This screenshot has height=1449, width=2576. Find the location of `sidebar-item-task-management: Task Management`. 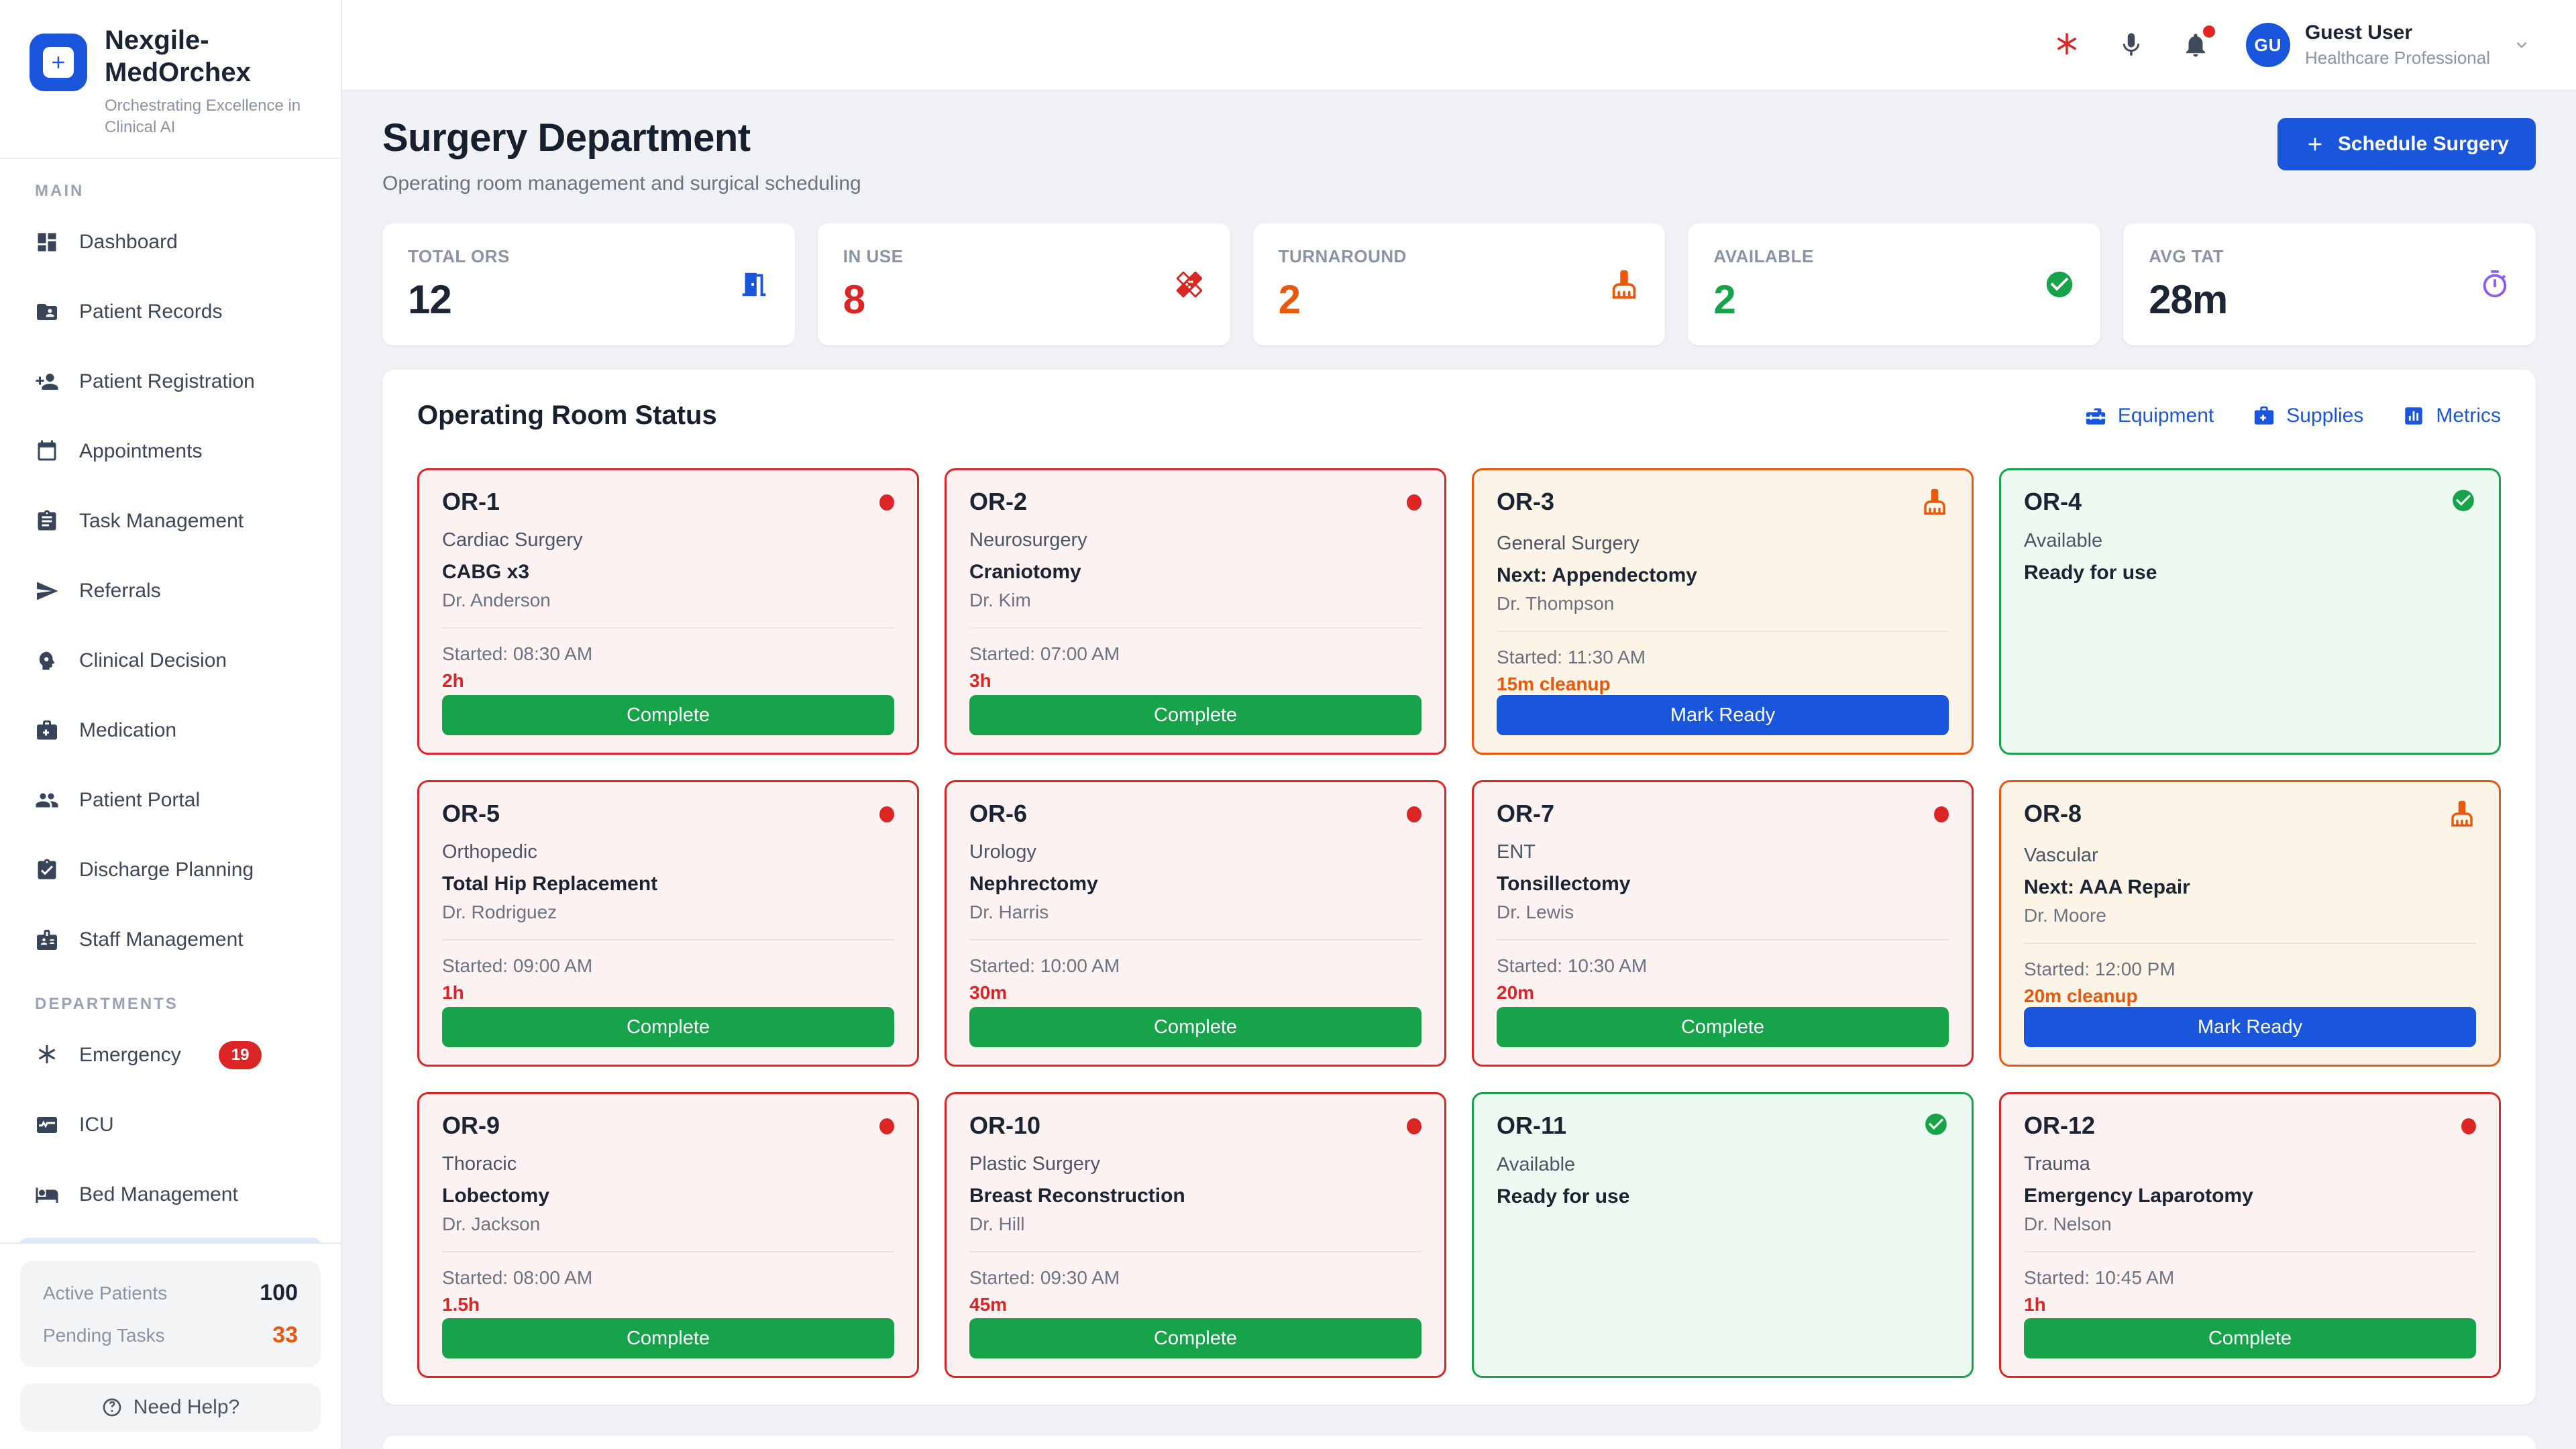

sidebar-item-task-management: Task Management is located at coordinates (170, 521).